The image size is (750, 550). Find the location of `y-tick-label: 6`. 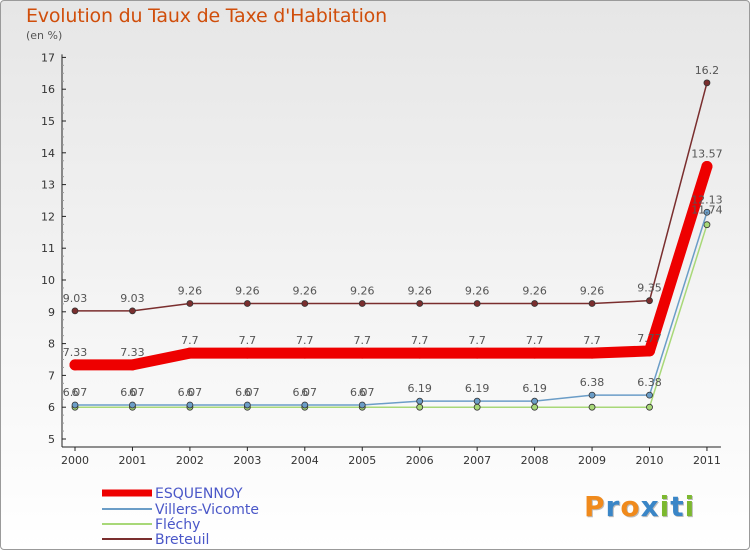

y-tick-label: 6 is located at coordinates (51, 407).